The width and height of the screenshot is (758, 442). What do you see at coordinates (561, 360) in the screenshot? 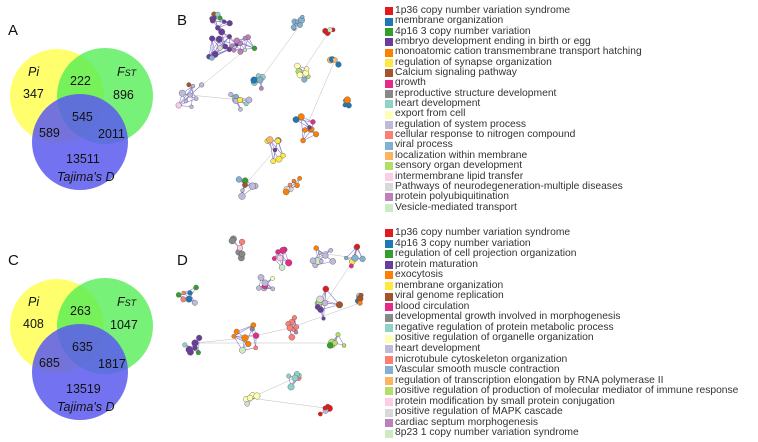
I see `legend-item: microtubule cytoskeleton organization` at bounding box center [561, 360].